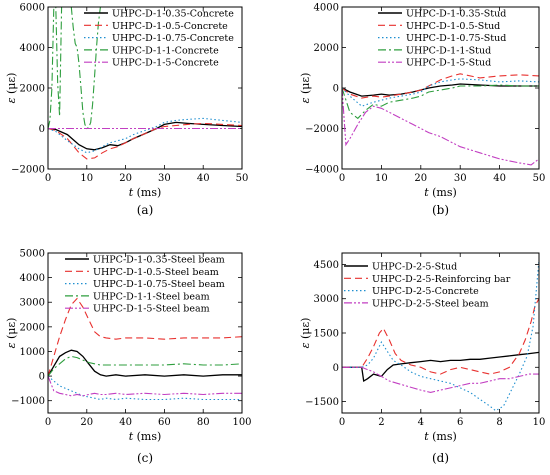 This screenshot has width=550, height=475. What do you see at coordinates (145, 458) in the screenshot?
I see `panel-label: (c)` at bounding box center [145, 458].